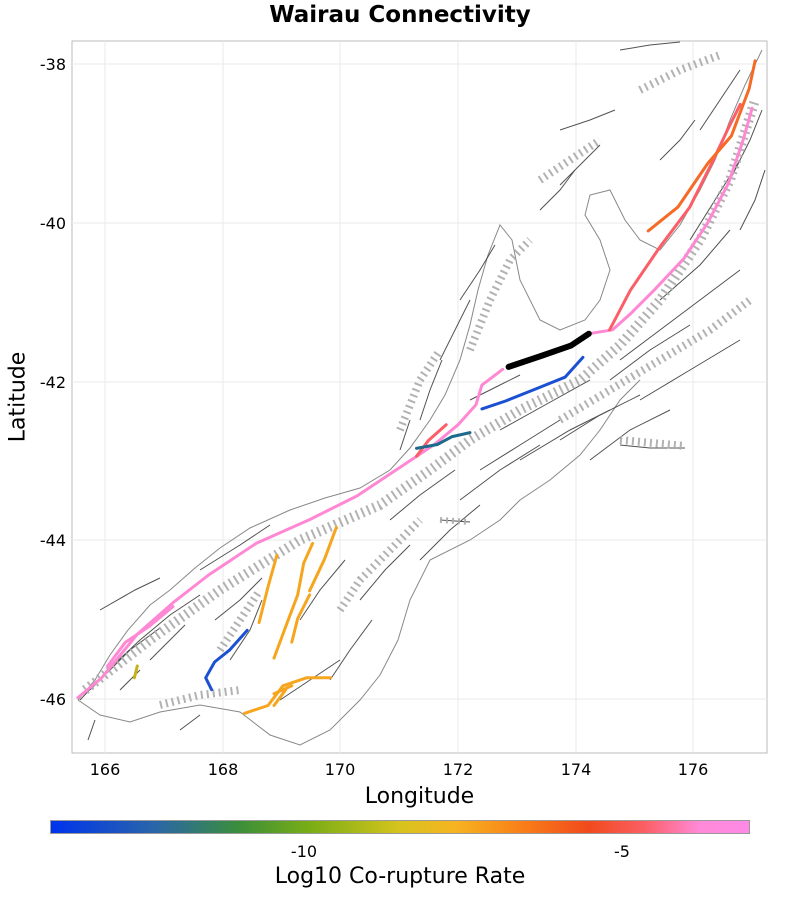  What do you see at coordinates (304, 851) in the screenshot?
I see `colorbar-tick-label: -10` at bounding box center [304, 851].